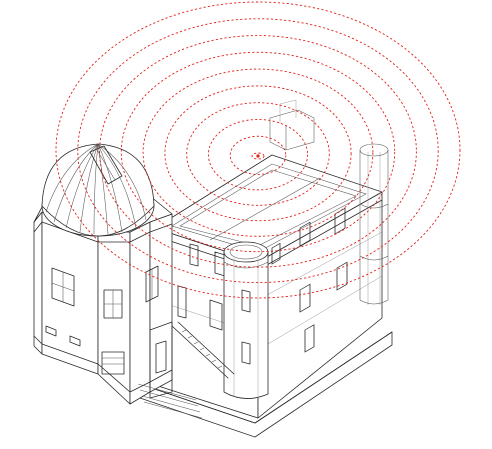  I want to click on observatory-dome, so click(98, 190).